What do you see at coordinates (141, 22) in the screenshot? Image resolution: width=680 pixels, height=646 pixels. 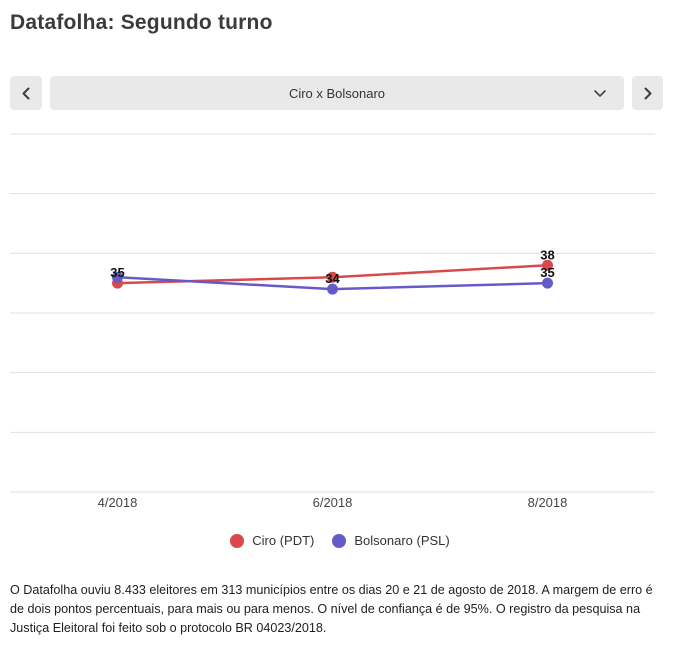 I see `page-title: Datafolha: Segundo turno` at bounding box center [141, 22].